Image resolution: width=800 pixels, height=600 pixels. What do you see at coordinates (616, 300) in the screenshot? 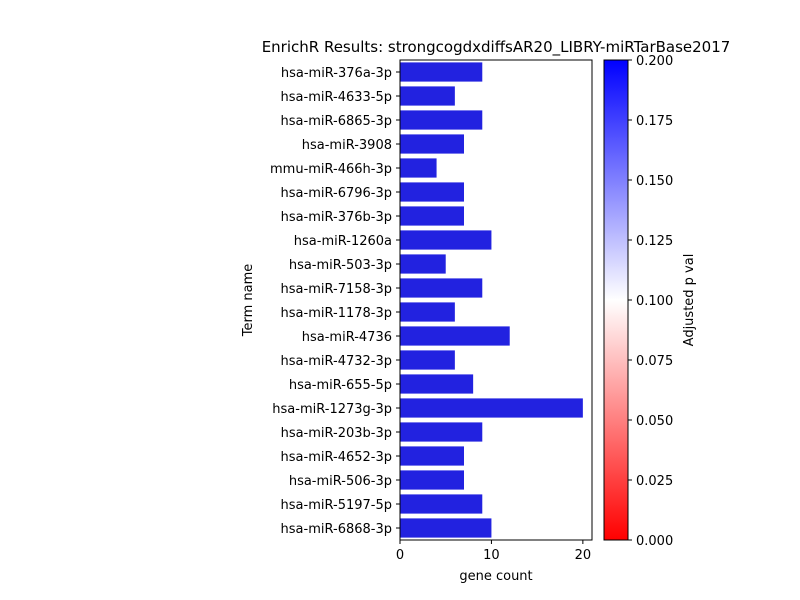
I see `colorbar` at bounding box center [616, 300].